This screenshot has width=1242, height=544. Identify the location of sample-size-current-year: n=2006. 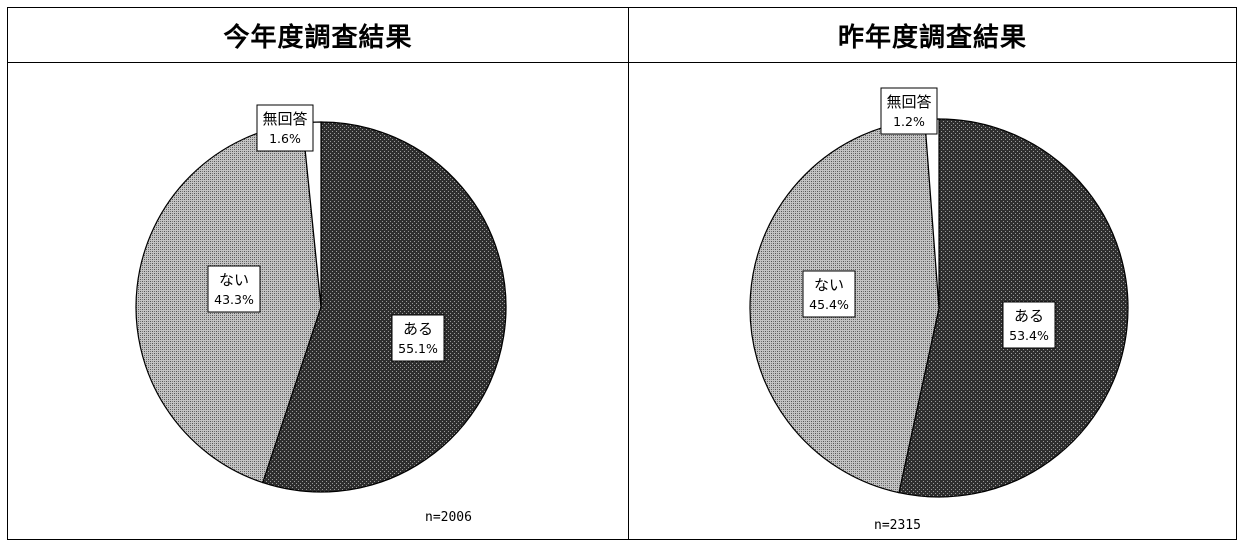
(448, 517).